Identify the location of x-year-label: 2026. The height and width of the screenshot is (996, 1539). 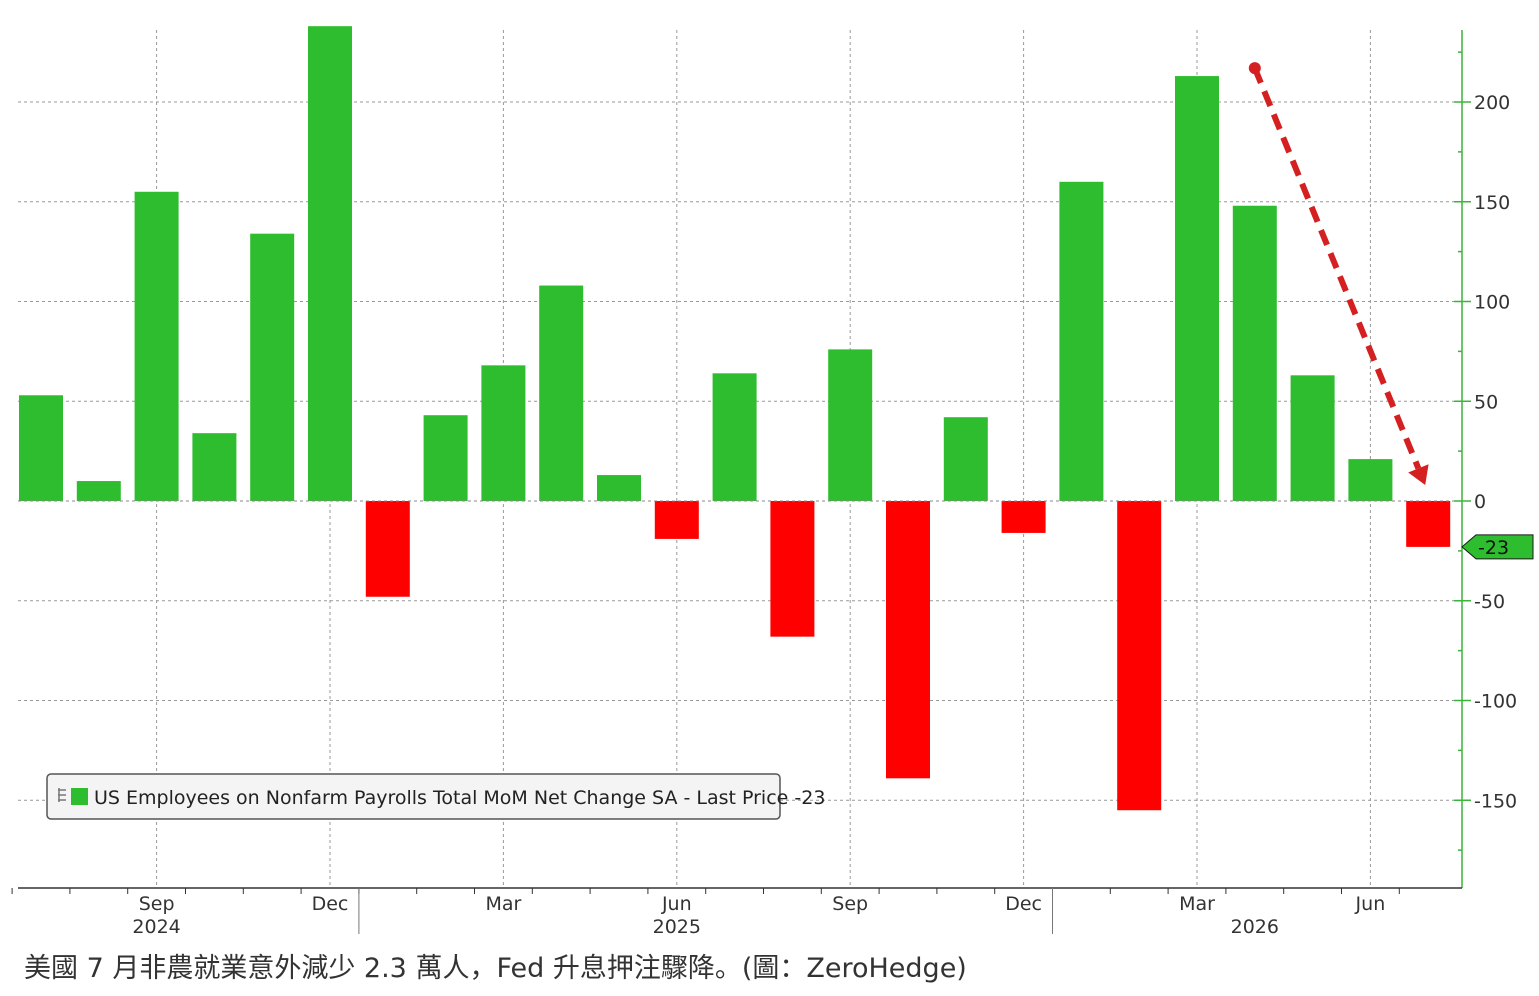
(1255, 927).